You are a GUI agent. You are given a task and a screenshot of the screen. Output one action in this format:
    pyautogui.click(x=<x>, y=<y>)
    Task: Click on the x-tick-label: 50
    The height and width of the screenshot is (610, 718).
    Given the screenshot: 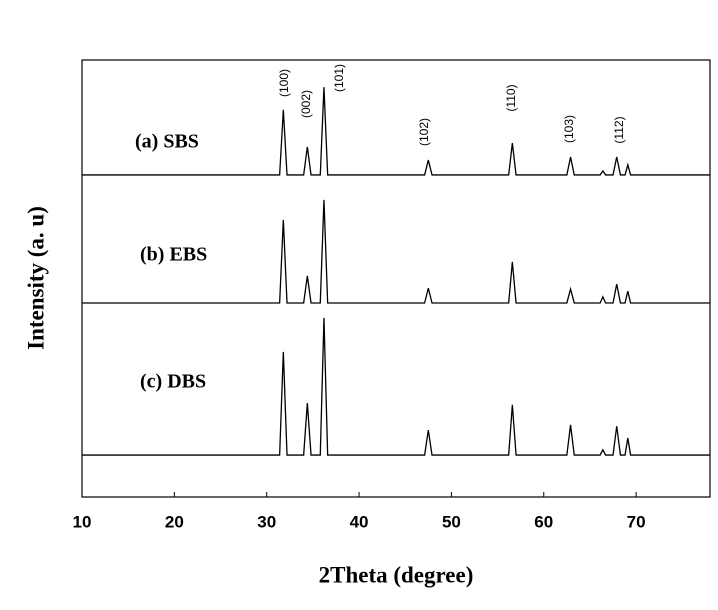 What is the action you would take?
    pyautogui.click(x=451, y=521)
    